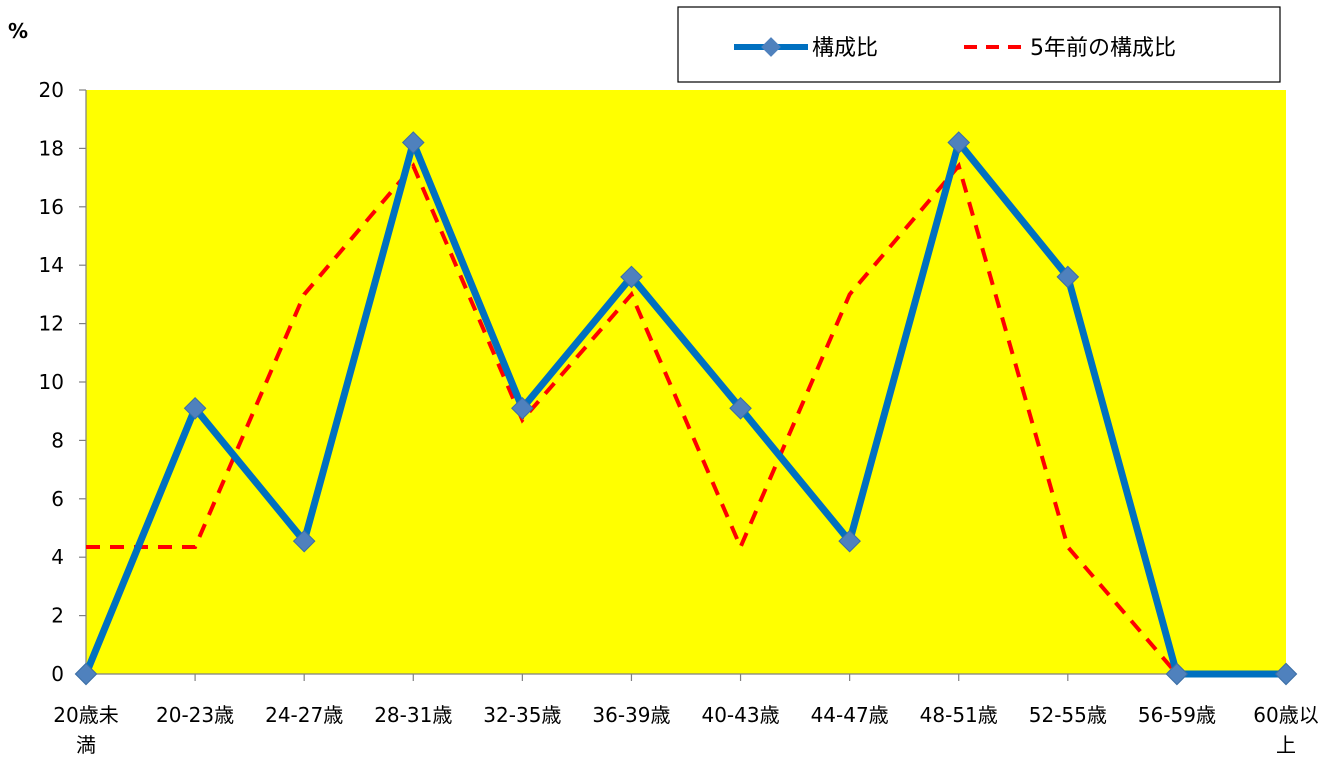 The width and height of the screenshot is (1338, 760). Describe the element at coordinates (979, 44) in the screenshot. I see `legend: 構成比 5年前の構成比` at that location.